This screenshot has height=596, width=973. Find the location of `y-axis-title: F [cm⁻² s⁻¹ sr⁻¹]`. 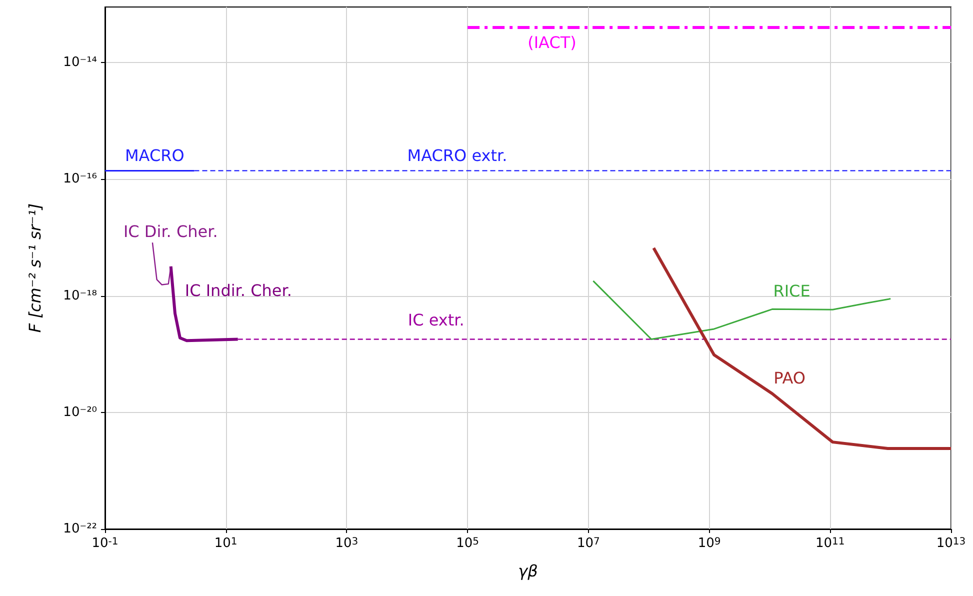

y-axis-title: F [cm⁻² s⁻¹ sr⁻¹] is located at coordinates (35, 268).